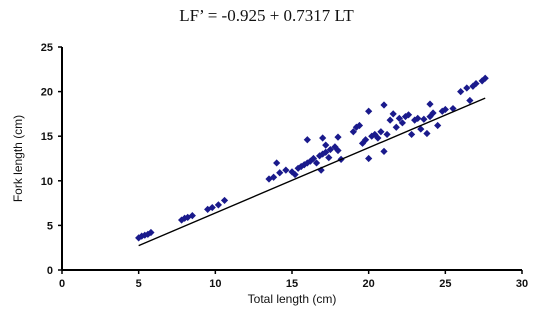  I want to click on y-tick-label: 20, so click(47, 93).